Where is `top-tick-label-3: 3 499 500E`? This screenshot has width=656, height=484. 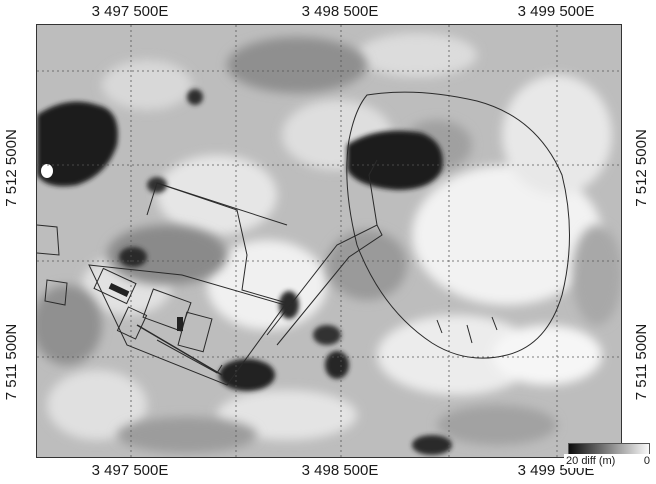
top-tick-label-3: 3 499 500E is located at coordinates (556, 11).